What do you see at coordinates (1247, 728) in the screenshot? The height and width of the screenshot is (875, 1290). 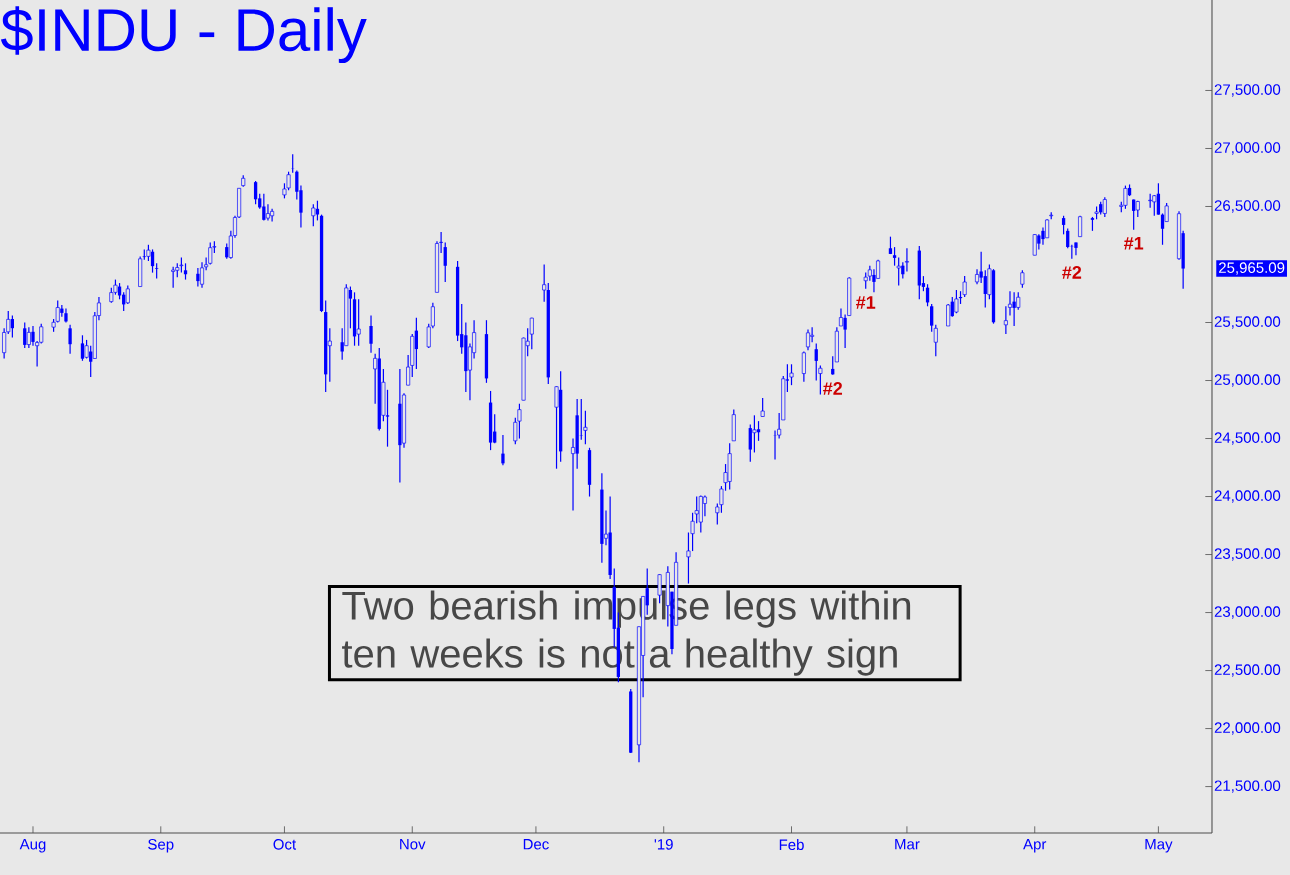 I see `y-tick-label: 22,000.00` at bounding box center [1247, 728].